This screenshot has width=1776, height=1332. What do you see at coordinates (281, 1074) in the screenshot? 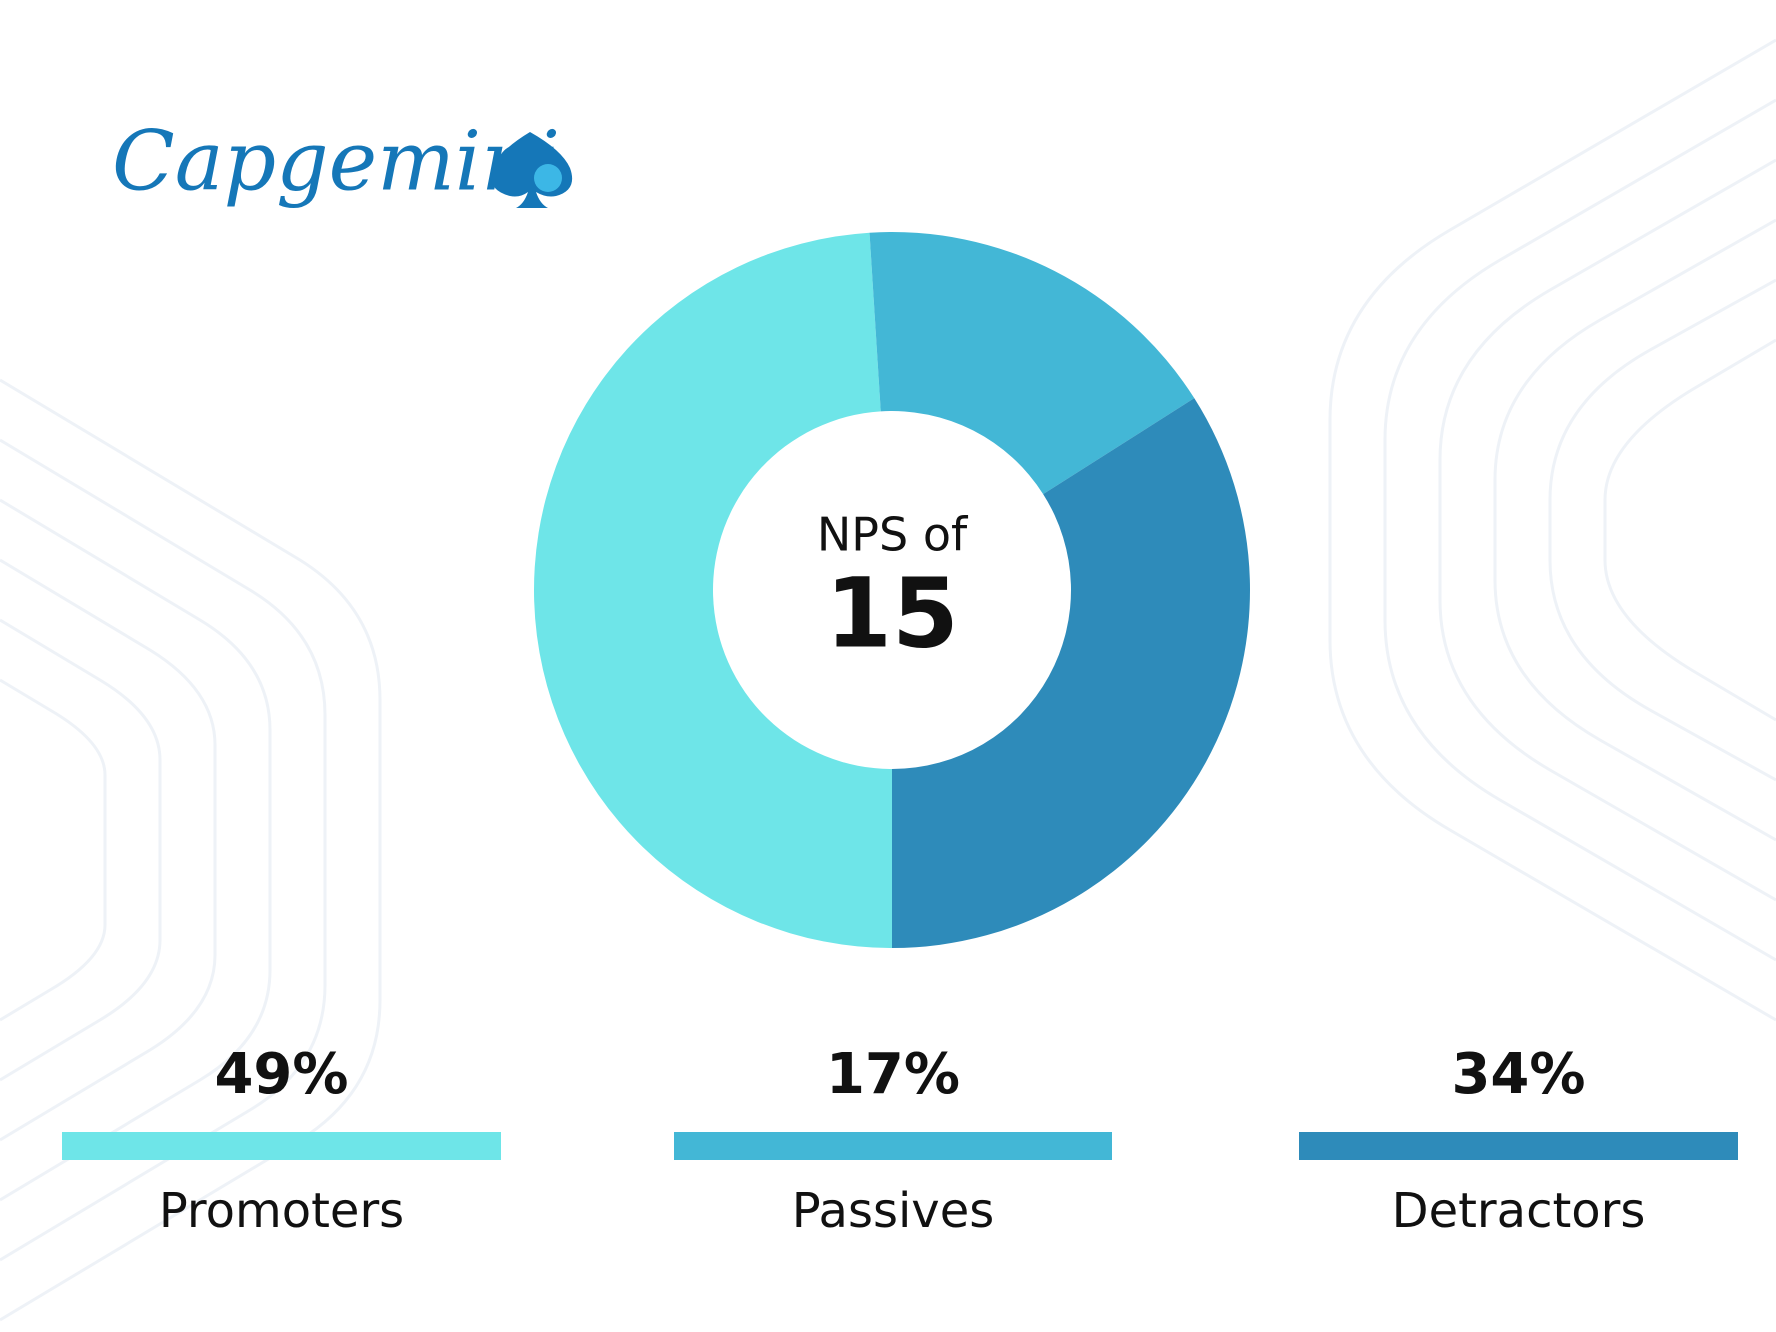
I see `value-label: 49%` at bounding box center [281, 1074].